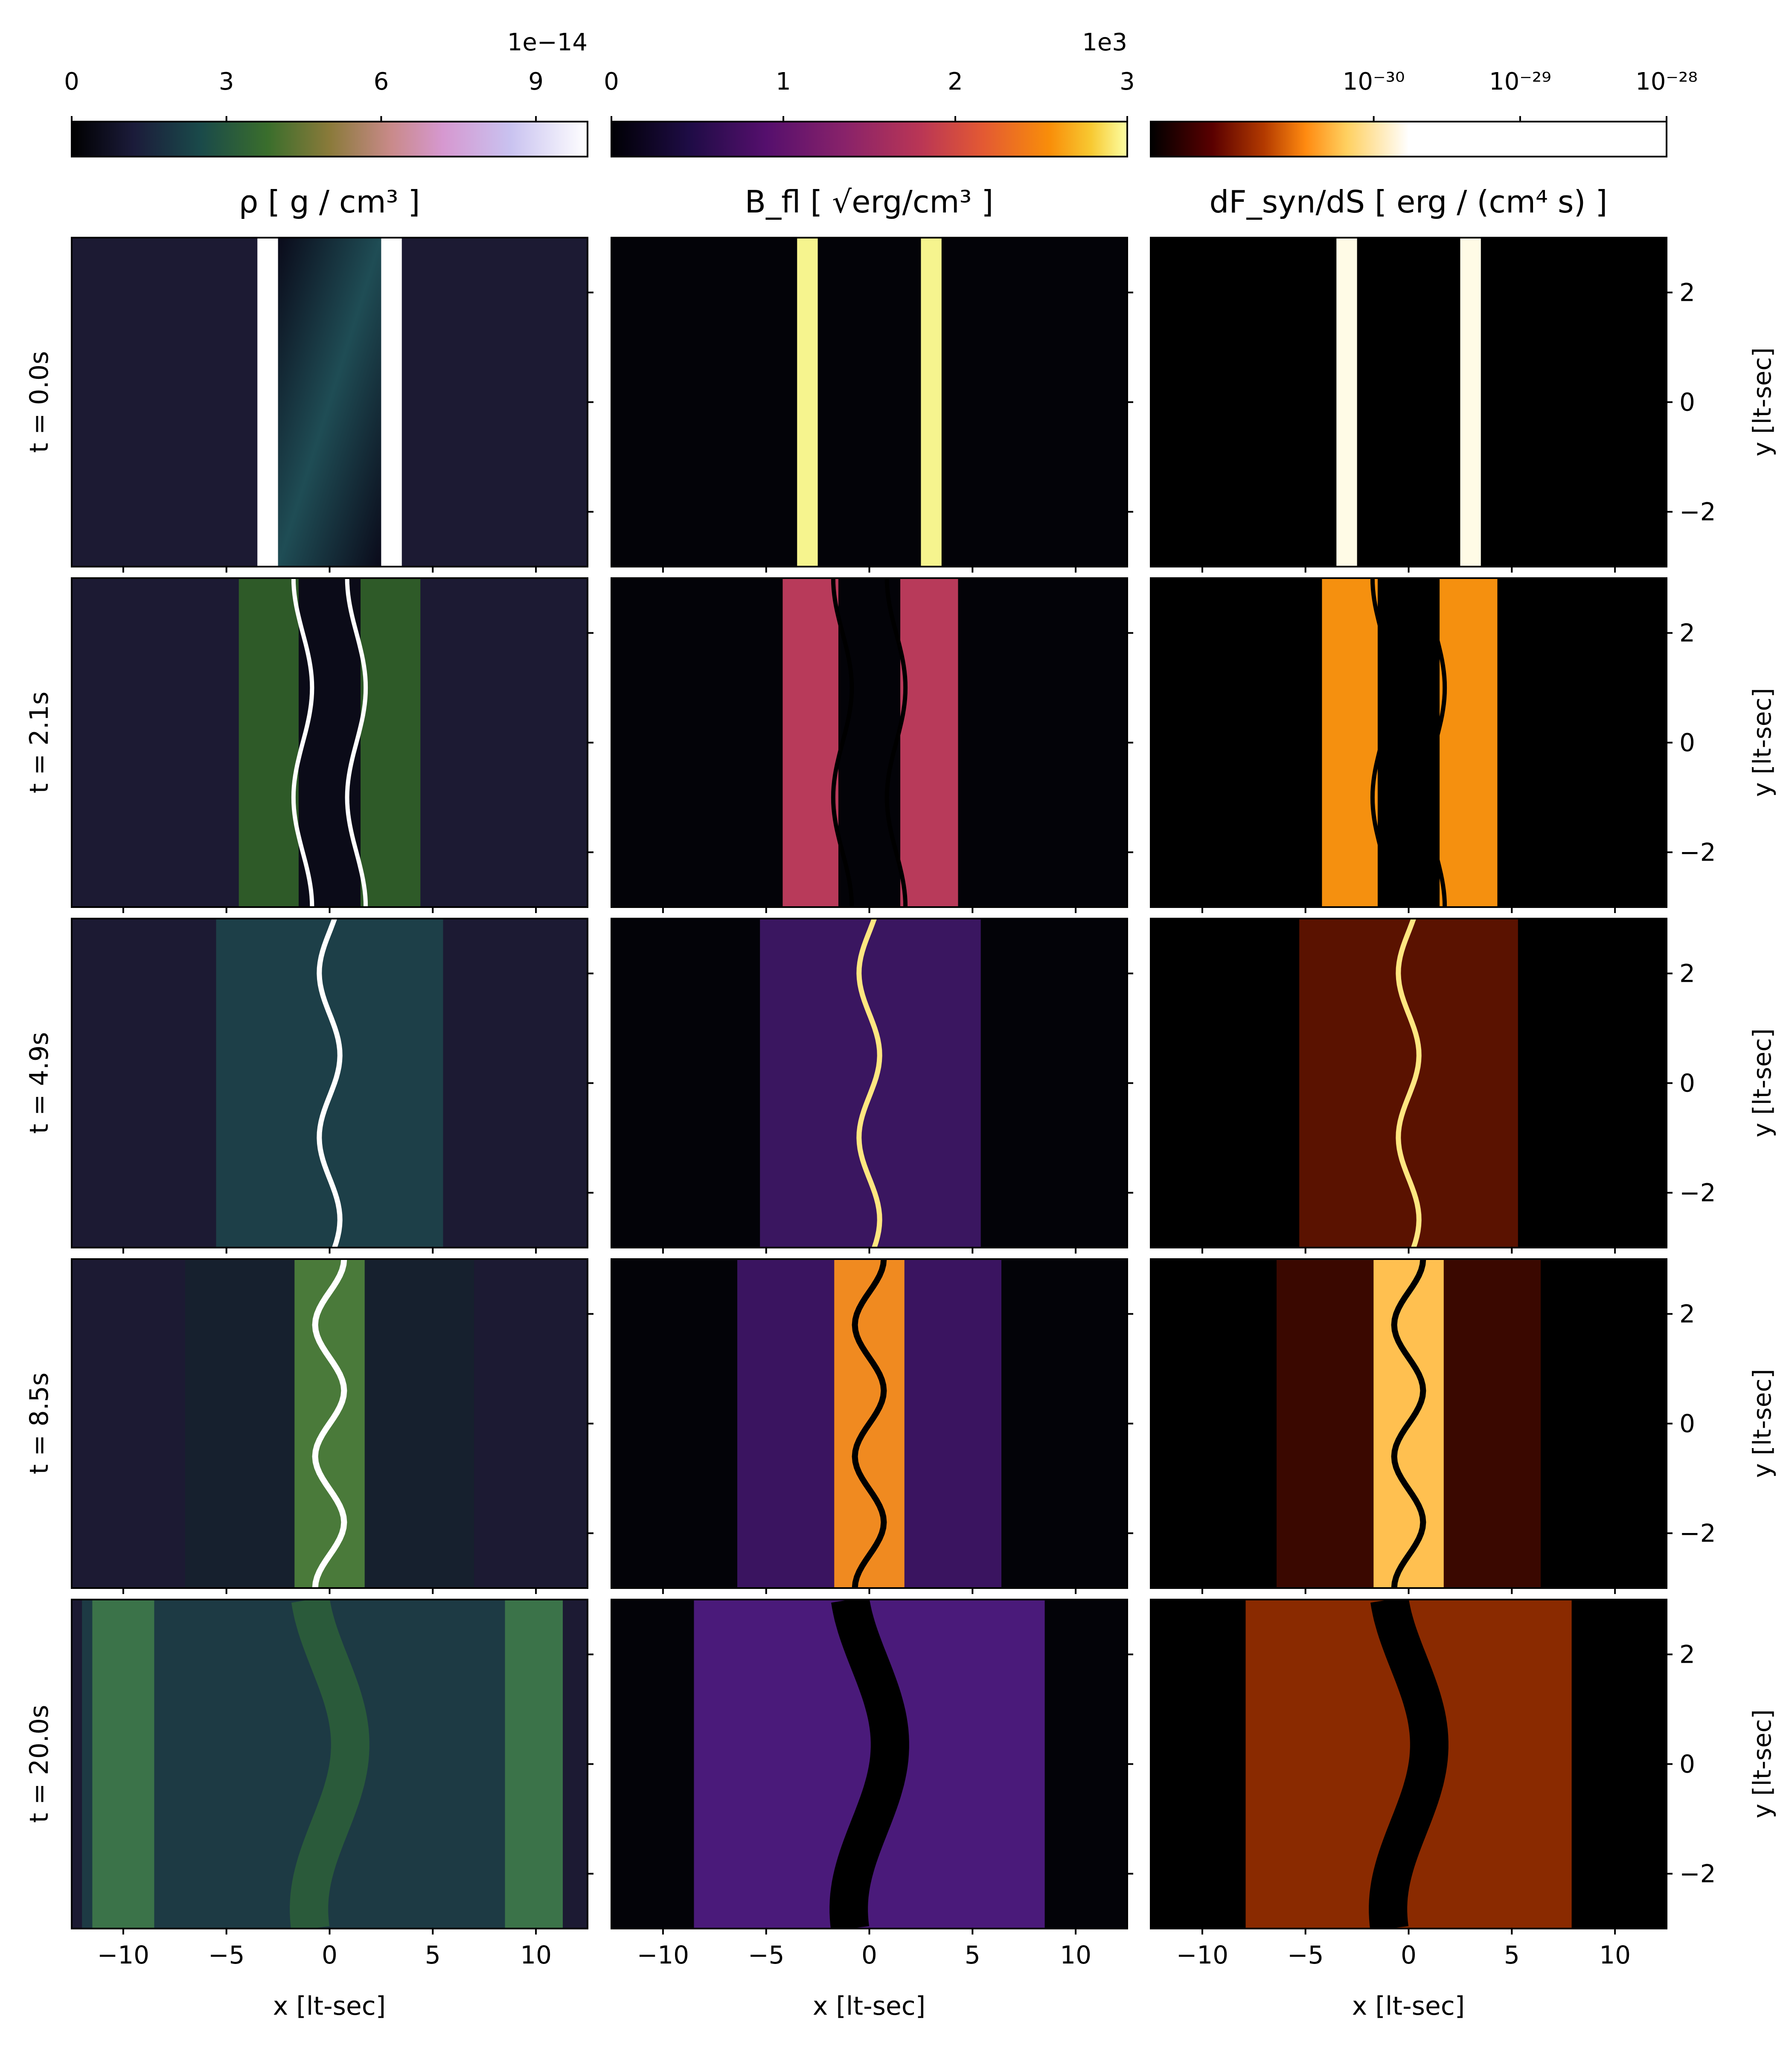  I want to click on row-label-0: t = 0.0s, so click(39, 402).